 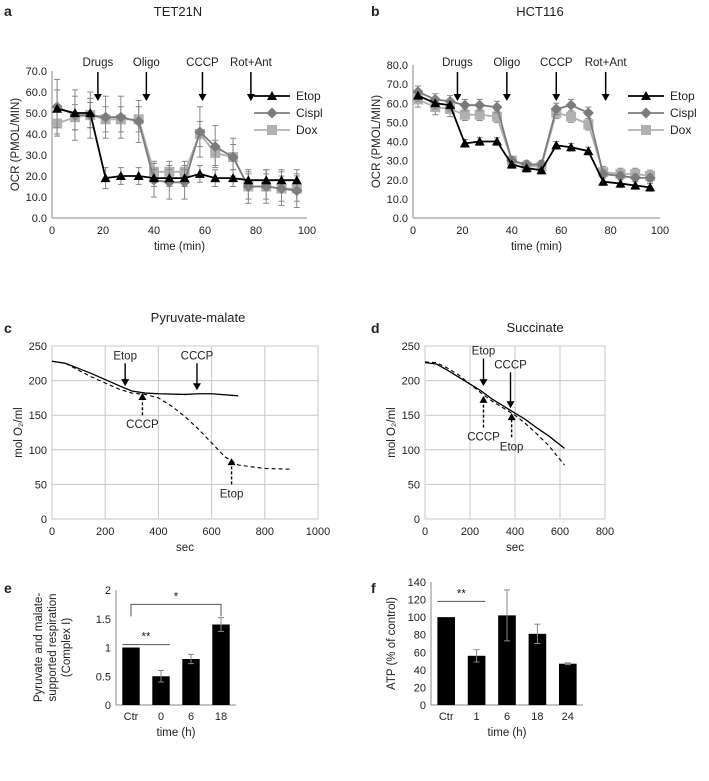 I want to click on series-cispl, so click(x=534, y=134).